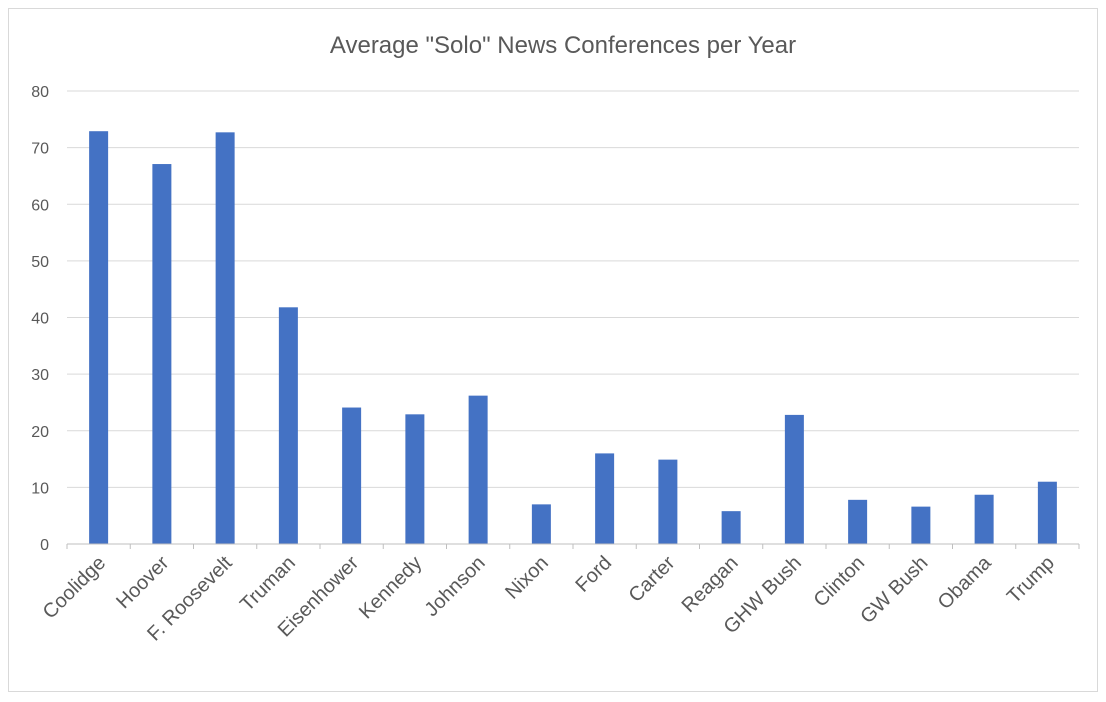  Describe the element at coordinates (352, 475) in the screenshot. I see `bar-eisenhower` at that location.